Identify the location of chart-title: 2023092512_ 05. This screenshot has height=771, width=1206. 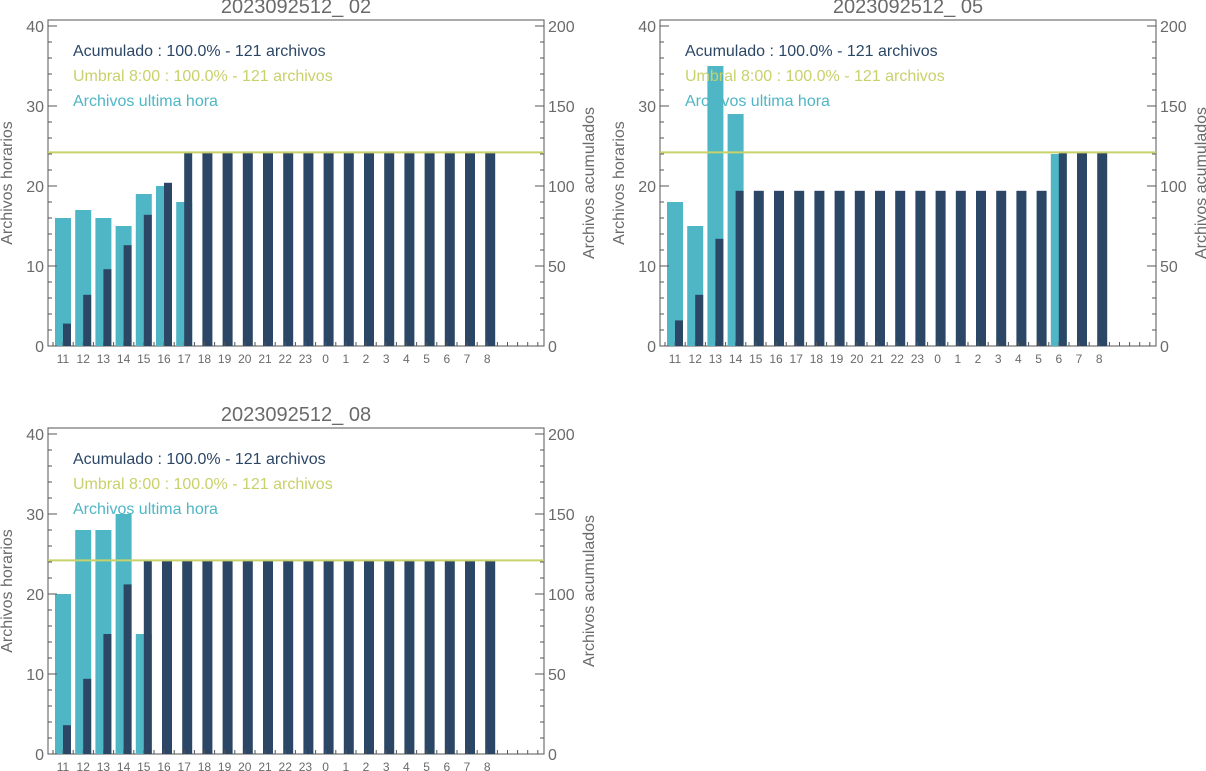
(908, 9).